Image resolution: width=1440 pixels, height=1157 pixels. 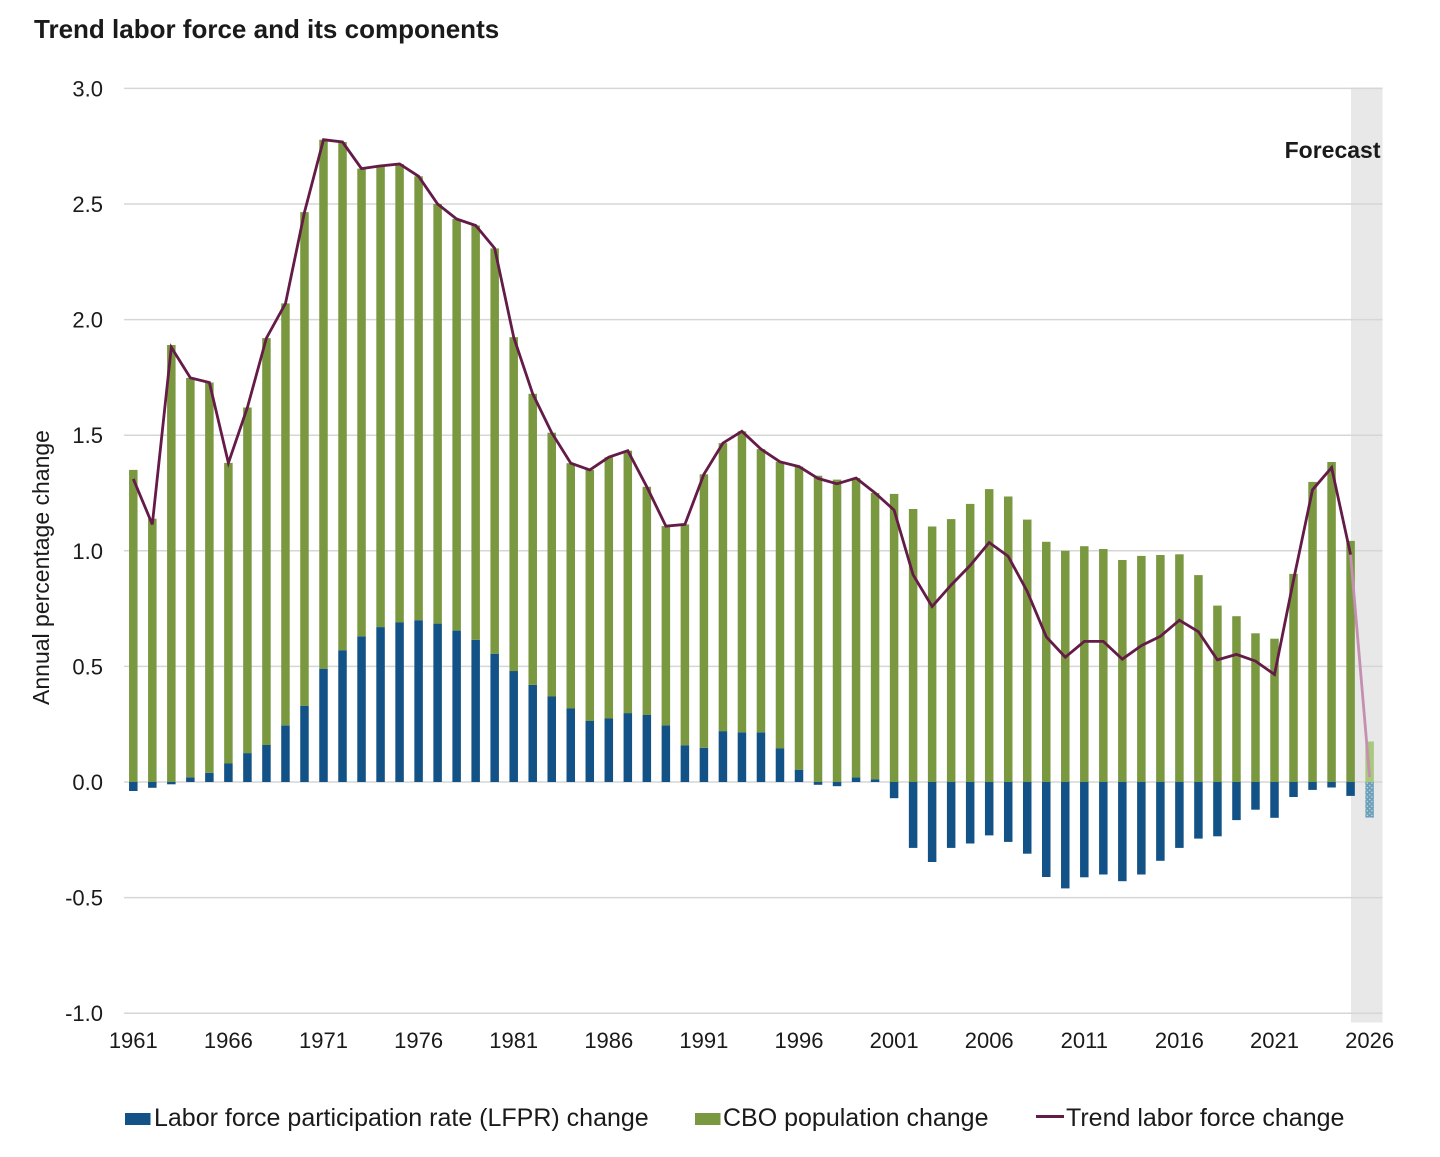 I want to click on svg-text: 2.0, so click(x=87, y=320).